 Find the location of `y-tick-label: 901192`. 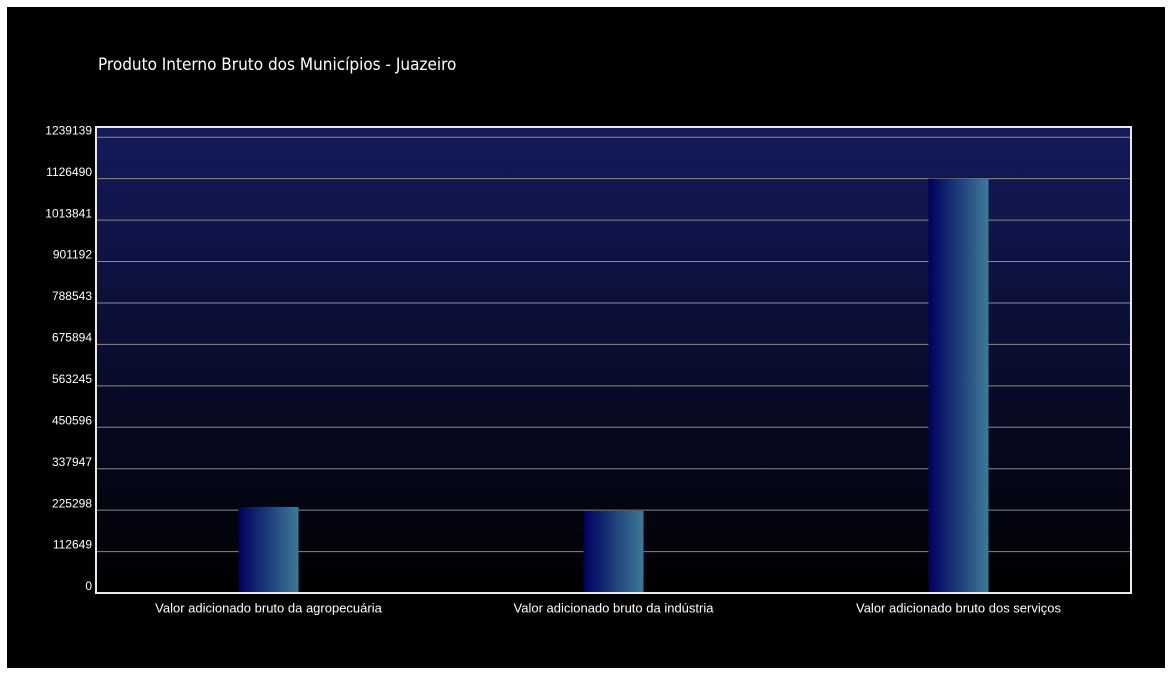

y-tick-label: 901192 is located at coordinates (72, 255).